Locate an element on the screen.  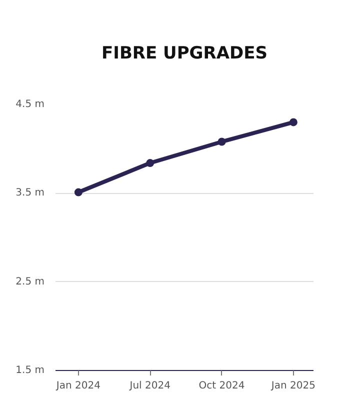
y-tick-label: 1.5 m is located at coordinates (30, 370).